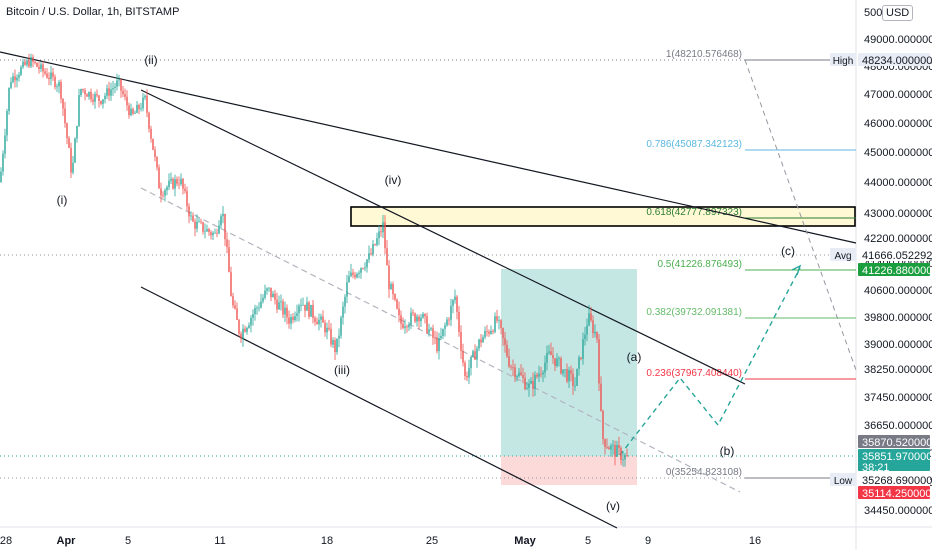 The height and width of the screenshot is (550, 932). I want to click on projection-line, so click(800, 215).